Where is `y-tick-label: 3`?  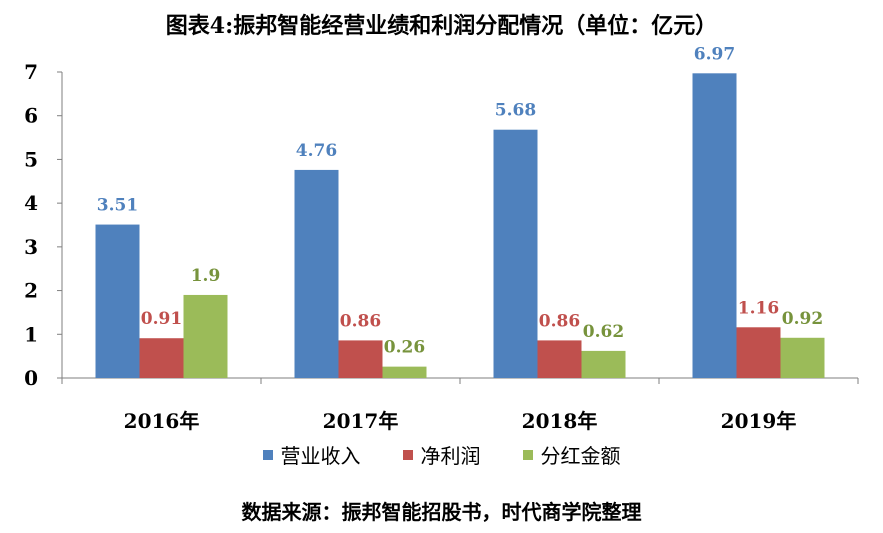
y-tick-label: 3 is located at coordinates (31, 247).